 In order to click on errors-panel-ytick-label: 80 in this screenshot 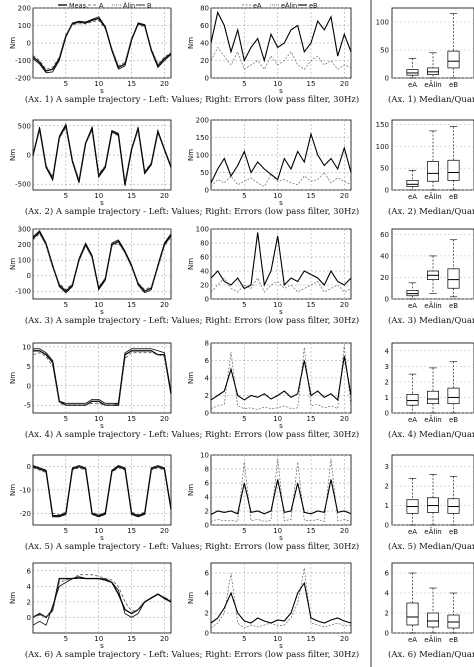, I will do `click(204, 244)`.